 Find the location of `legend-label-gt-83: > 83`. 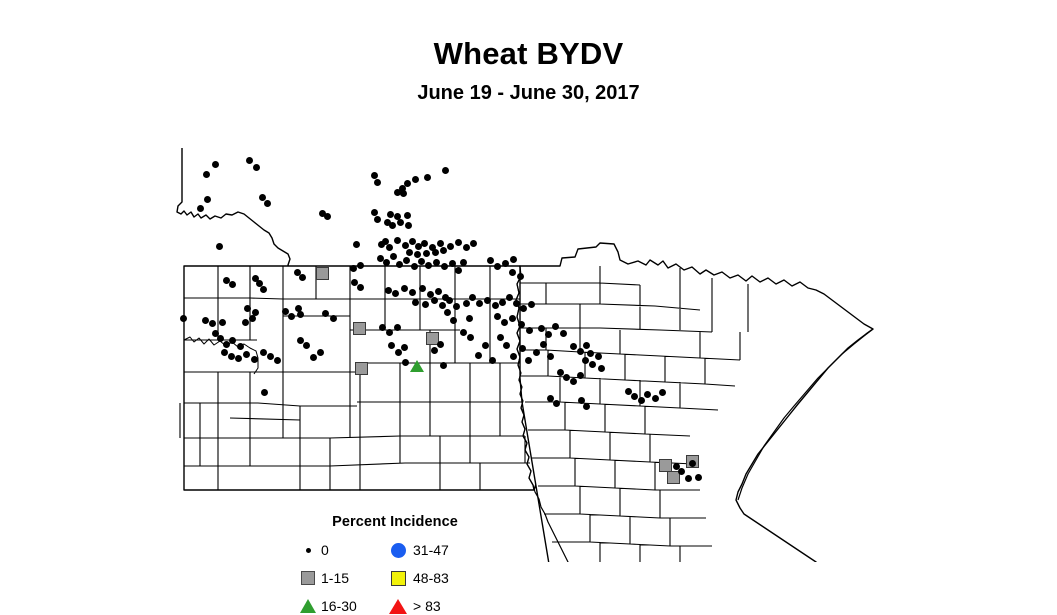

legend-label-gt-83: > 83 is located at coordinates (427, 606).